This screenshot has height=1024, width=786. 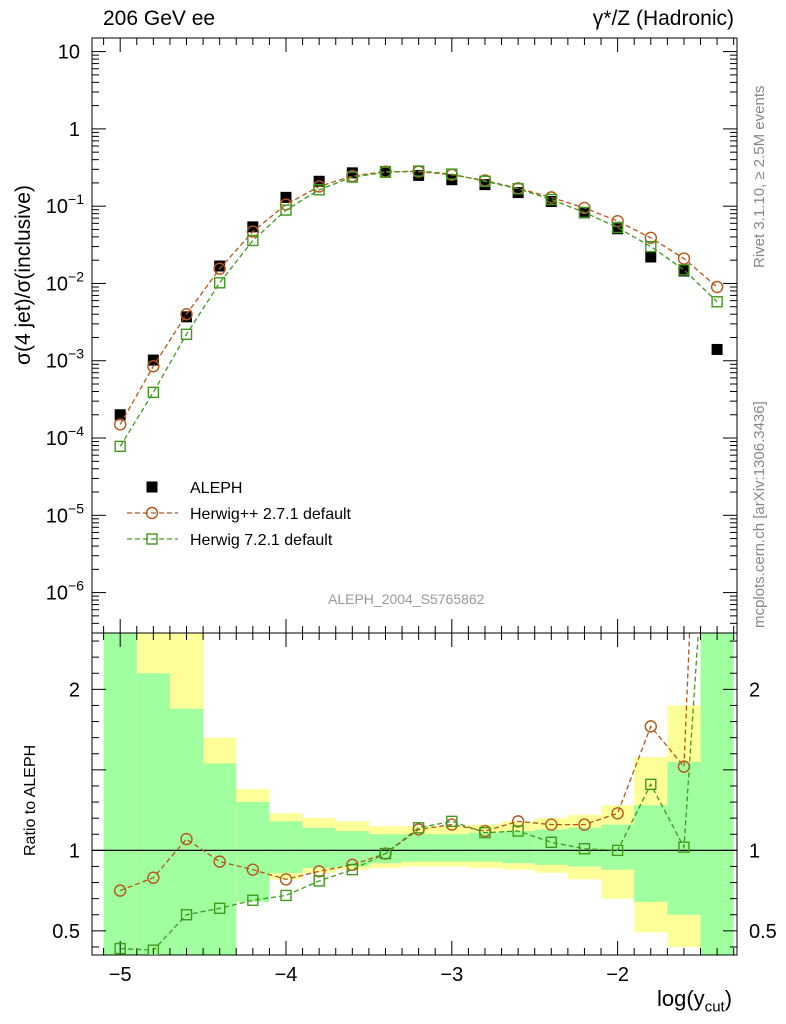 What do you see at coordinates (159, 18) in the screenshot?
I see `header-left-label: 206 GeV ee` at bounding box center [159, 18].